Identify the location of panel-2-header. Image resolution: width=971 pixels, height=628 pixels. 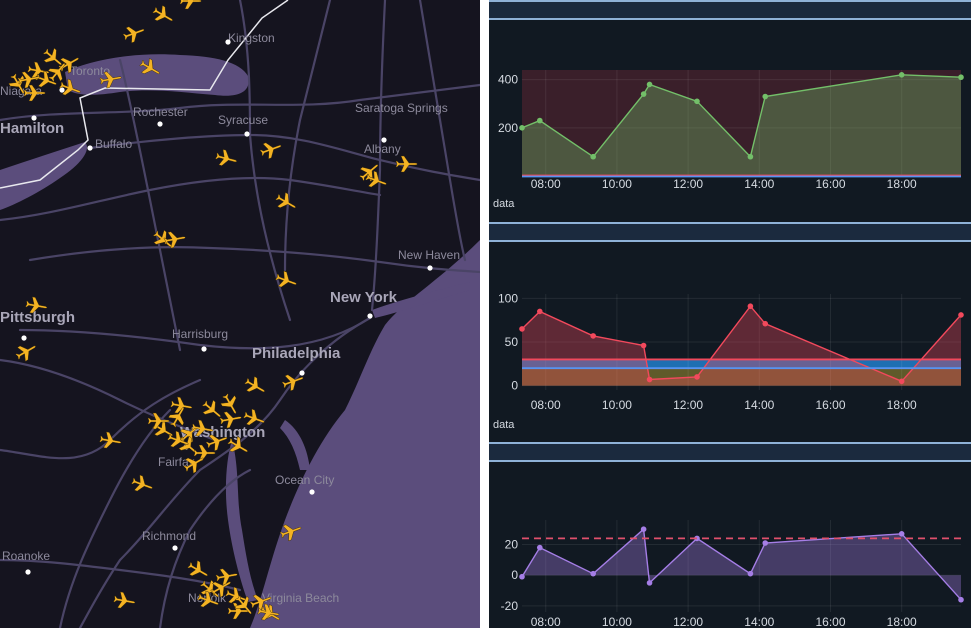
(730, 232).